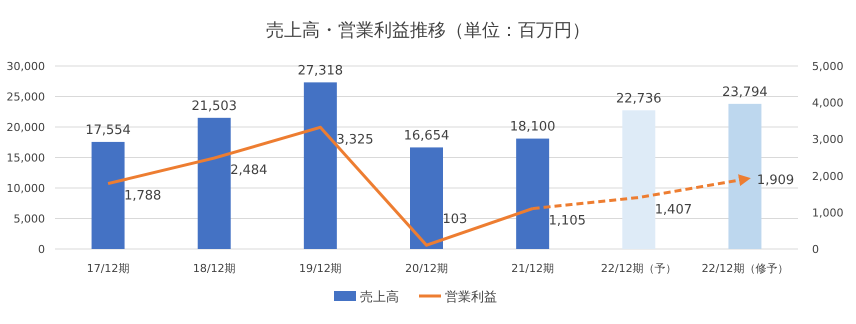 This screenshot has width=856, height=324. I want to click on x-tick-label: 22/12期（修予）, so click(745, 268).